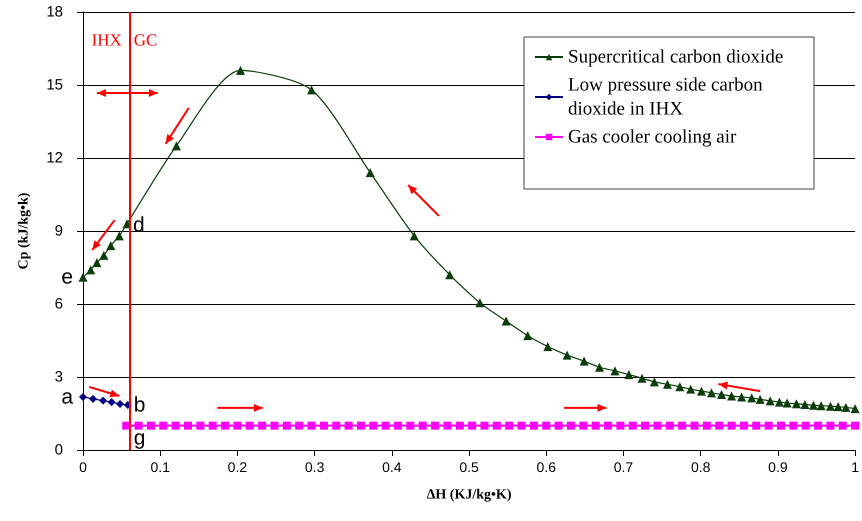 This screenshot has width=862, height=521. Describe the element at coordinates (58, 231) in the screenshot. I see `y-tick-label: 9` at that location.